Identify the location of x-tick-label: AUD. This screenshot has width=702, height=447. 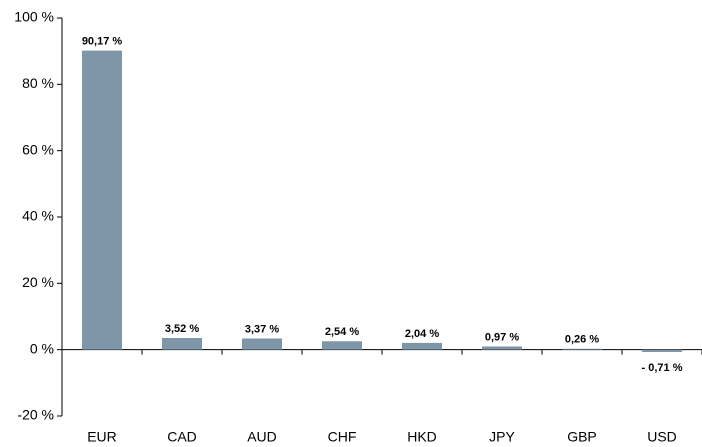
(262, 437).